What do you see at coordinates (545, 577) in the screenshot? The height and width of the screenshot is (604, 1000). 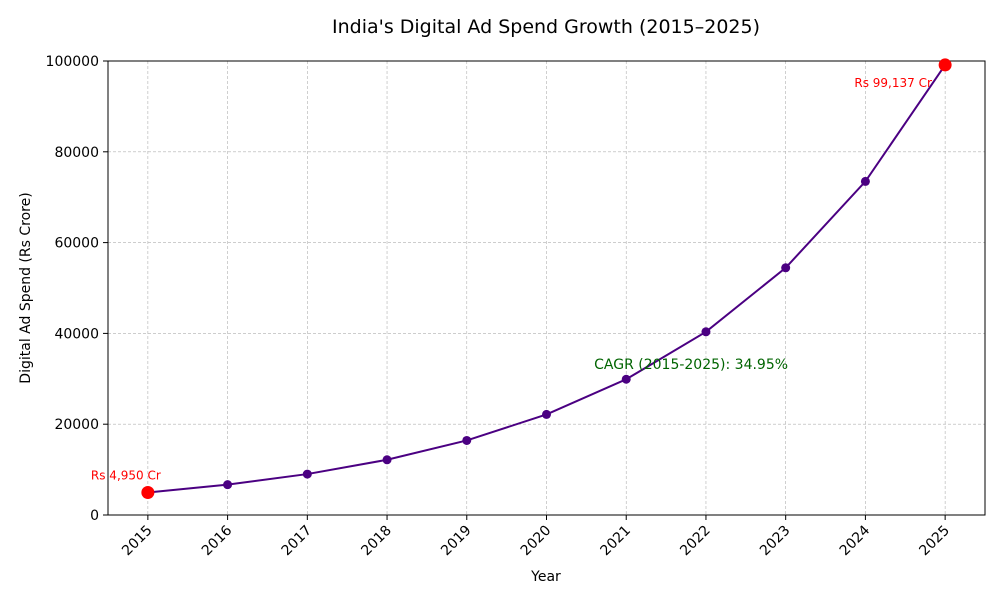 I see `x-axis-label: Year` at bounding box center [545, 577].